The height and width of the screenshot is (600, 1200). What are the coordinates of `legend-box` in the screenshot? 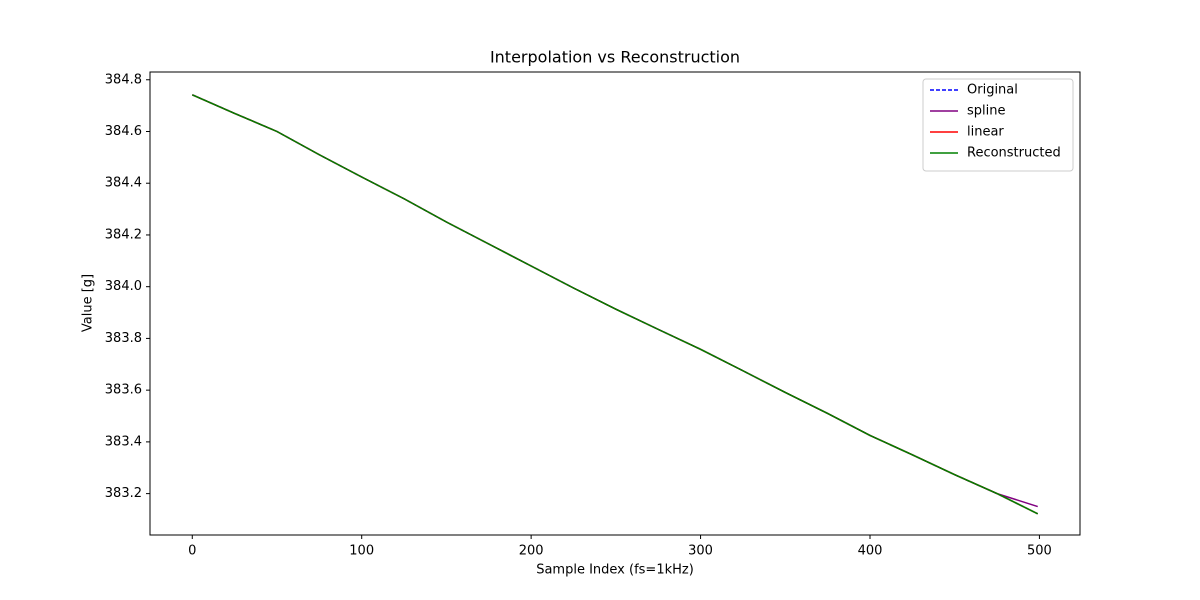 It's located at (998, 125).